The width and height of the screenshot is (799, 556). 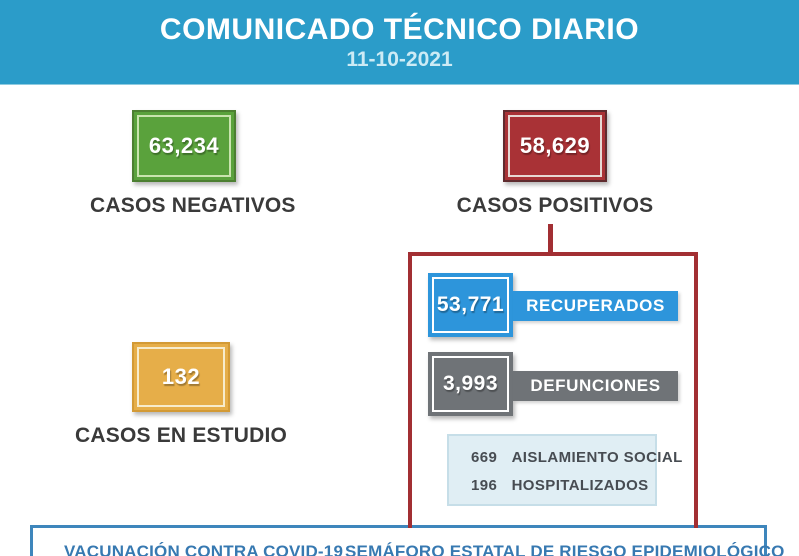 I want to click on social-isolation-line: 669 AISLAMIENTO SOCIAL, so click(x=576, y=457).